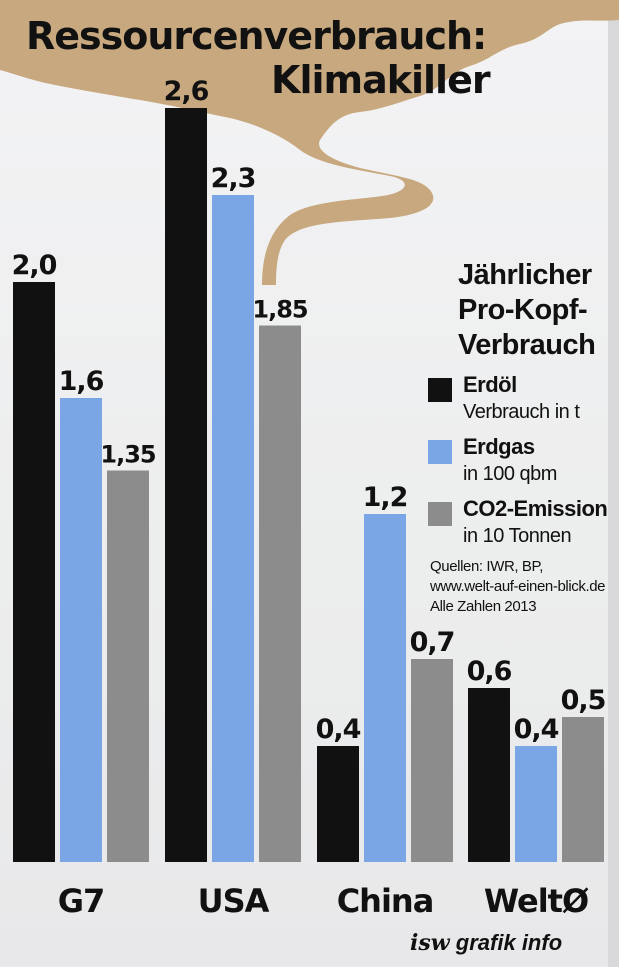 This screenshot has width=619, height=967. I want to click on source-line: www.welt-auf-einen-blick.de, so click(518, 586).